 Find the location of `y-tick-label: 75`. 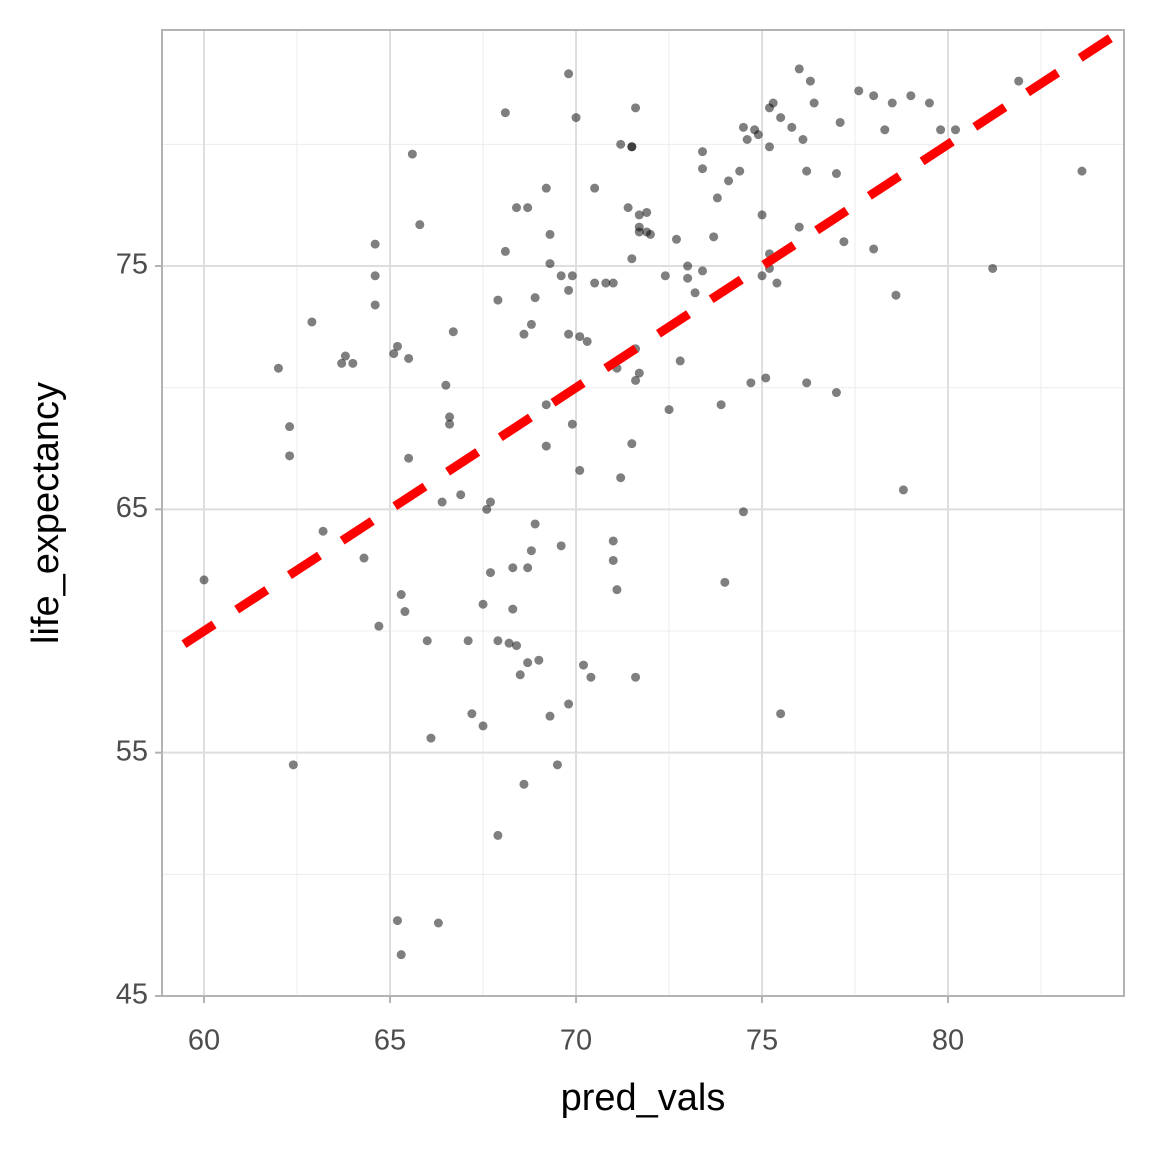

y-tick-label: 75 is located at coordinates (132, 265).